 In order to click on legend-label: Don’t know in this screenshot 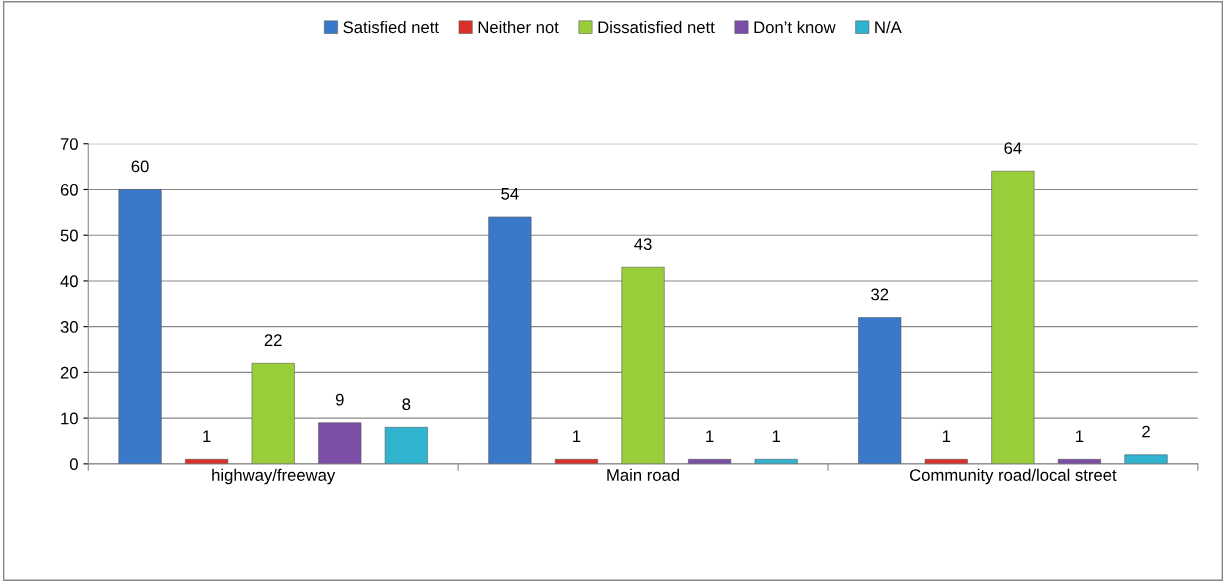, I will do `click(795, 27)`.